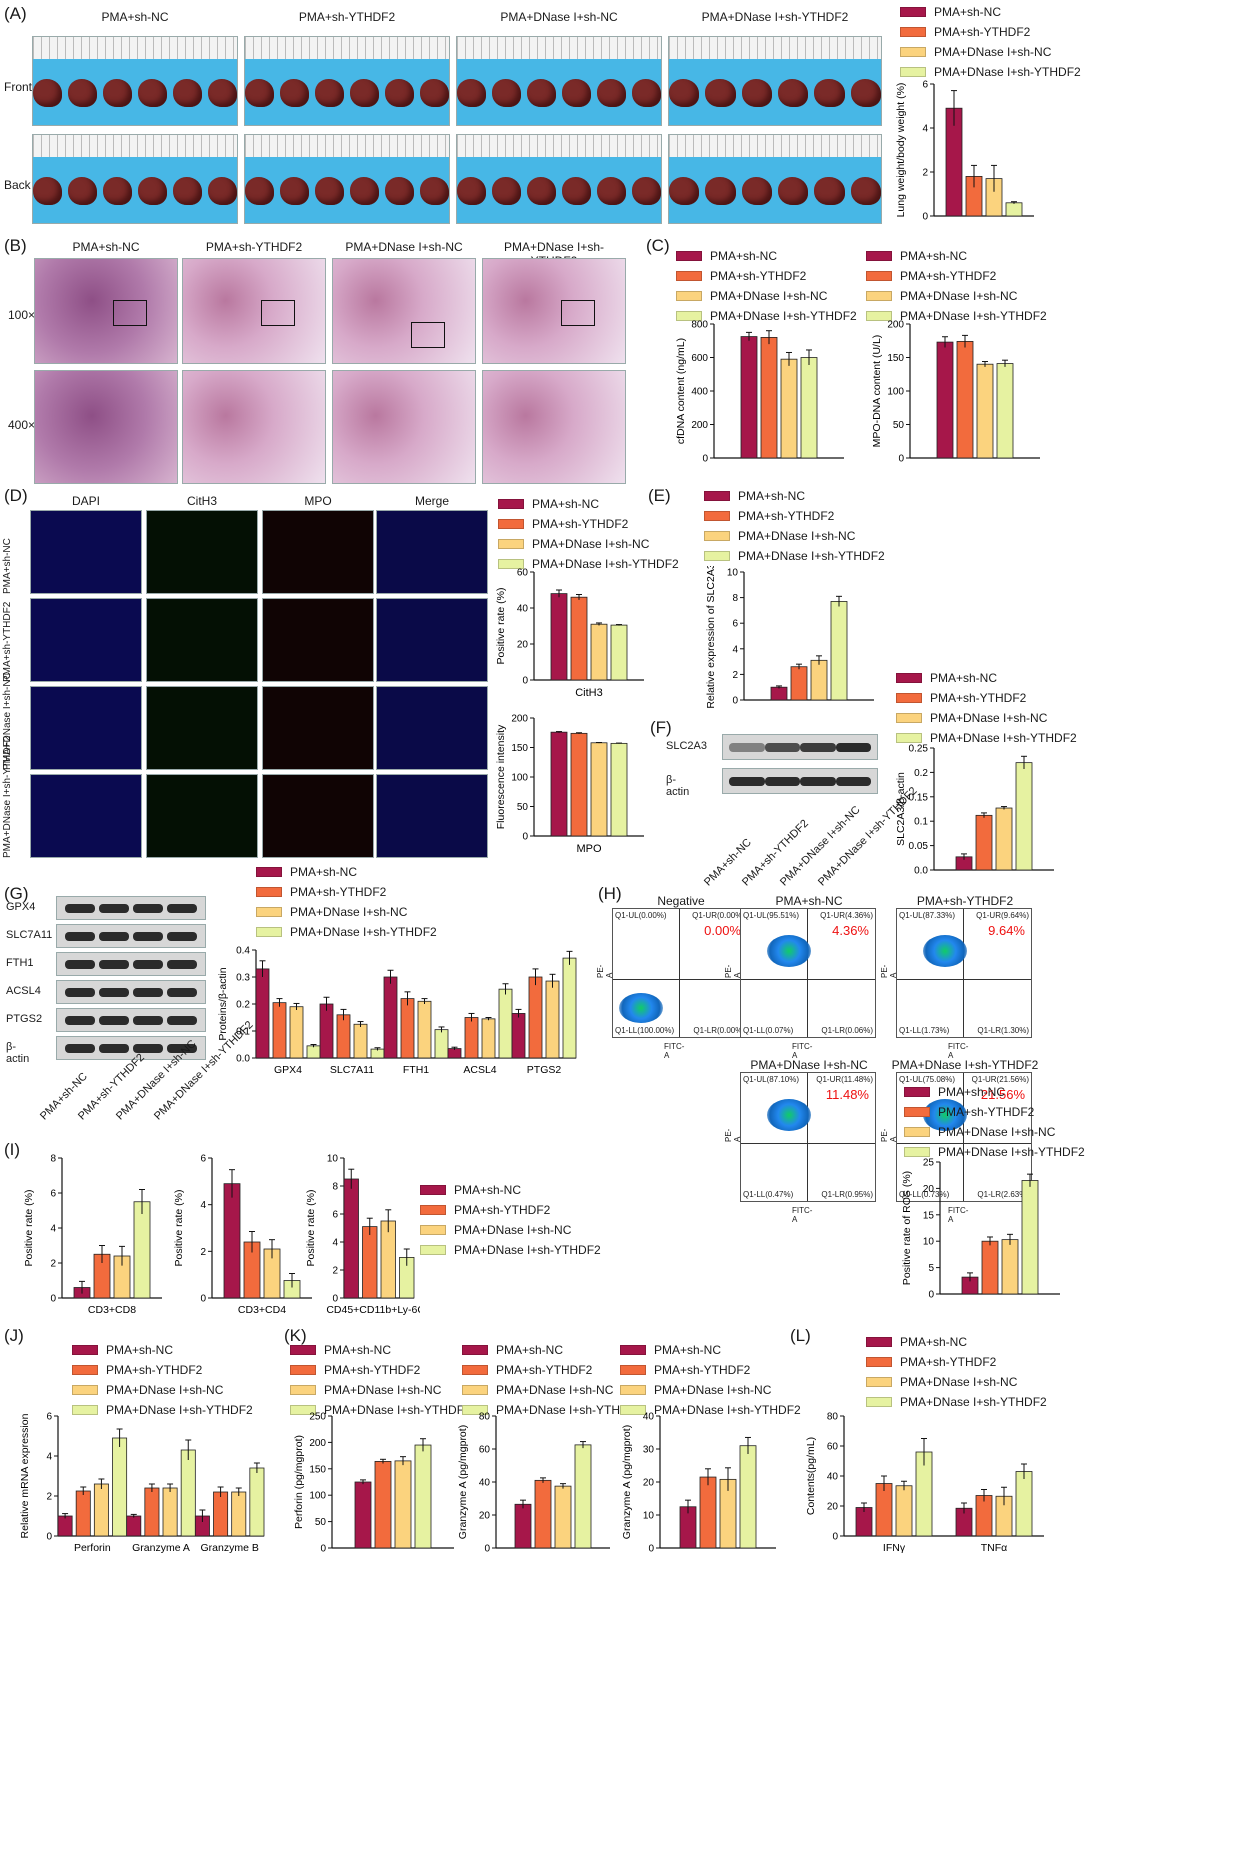 The width and height of the screenshot is (1247, 1866). What do you see at coordinates (317, 1417) in the screenshot?
I see `y-tick-label: 250` at bounding box center [317, 1417].